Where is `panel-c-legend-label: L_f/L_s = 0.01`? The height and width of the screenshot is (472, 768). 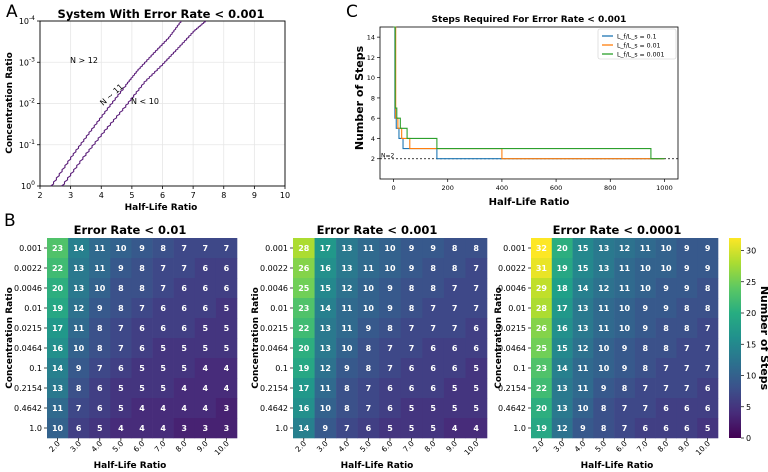 panel-c-legend-label: L_f/L_s = 0.01 is located at coordinates (639, 46).